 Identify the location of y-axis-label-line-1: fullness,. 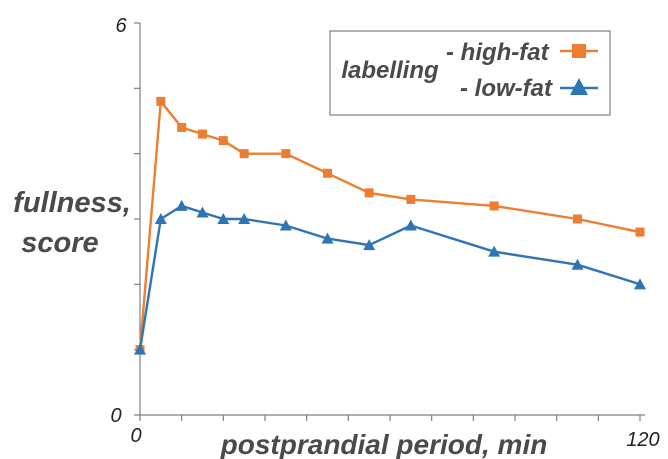
(72, 203).